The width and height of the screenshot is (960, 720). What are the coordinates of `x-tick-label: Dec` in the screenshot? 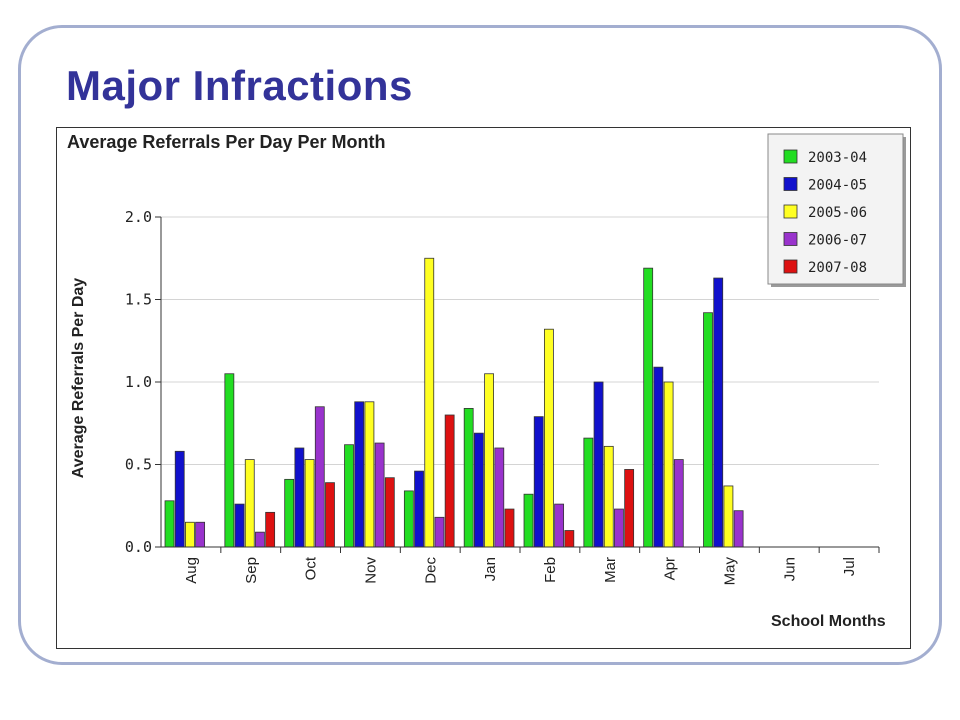 It's located at (430, 570).